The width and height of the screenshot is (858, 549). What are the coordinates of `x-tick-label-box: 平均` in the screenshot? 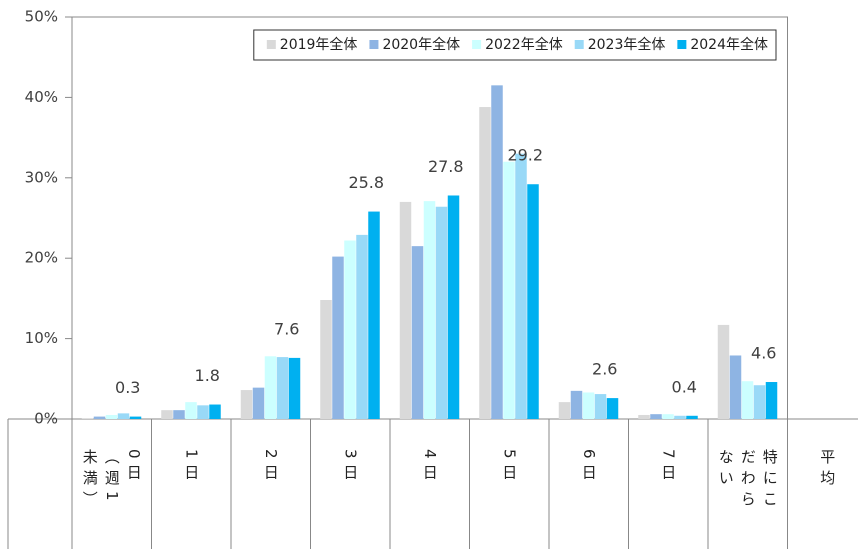 It's located at (827, 470).